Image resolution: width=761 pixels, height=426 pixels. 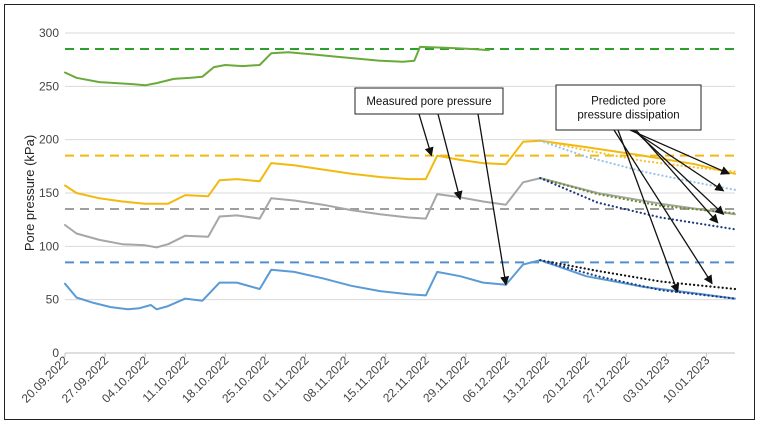 I want to click on y-tick-labels: 0 50 100 150 200 250 300, so click(x=49, y=193).